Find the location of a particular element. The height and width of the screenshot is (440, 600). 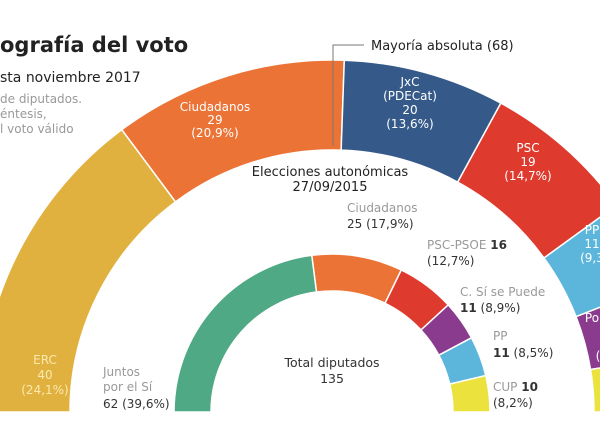

jxc-party: (PDECat) is located at coordinates (410, 96).